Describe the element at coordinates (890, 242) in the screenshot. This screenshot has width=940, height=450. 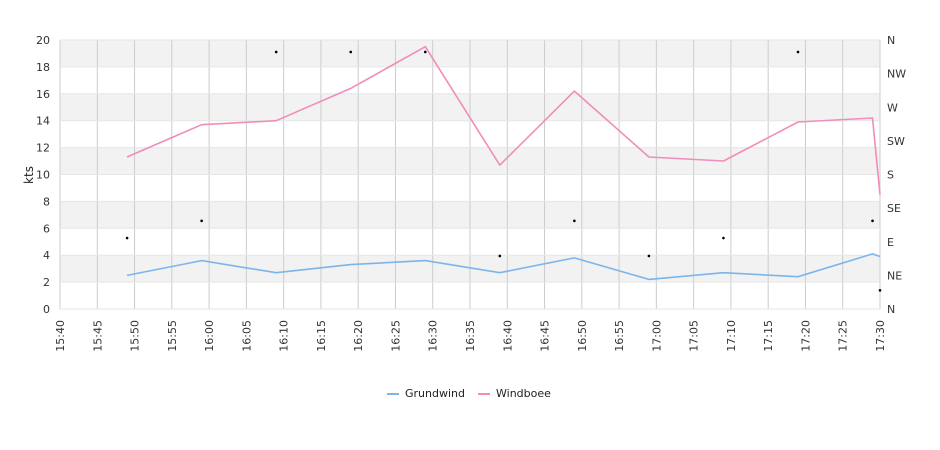
I see `right-tick-label: E` at that location.